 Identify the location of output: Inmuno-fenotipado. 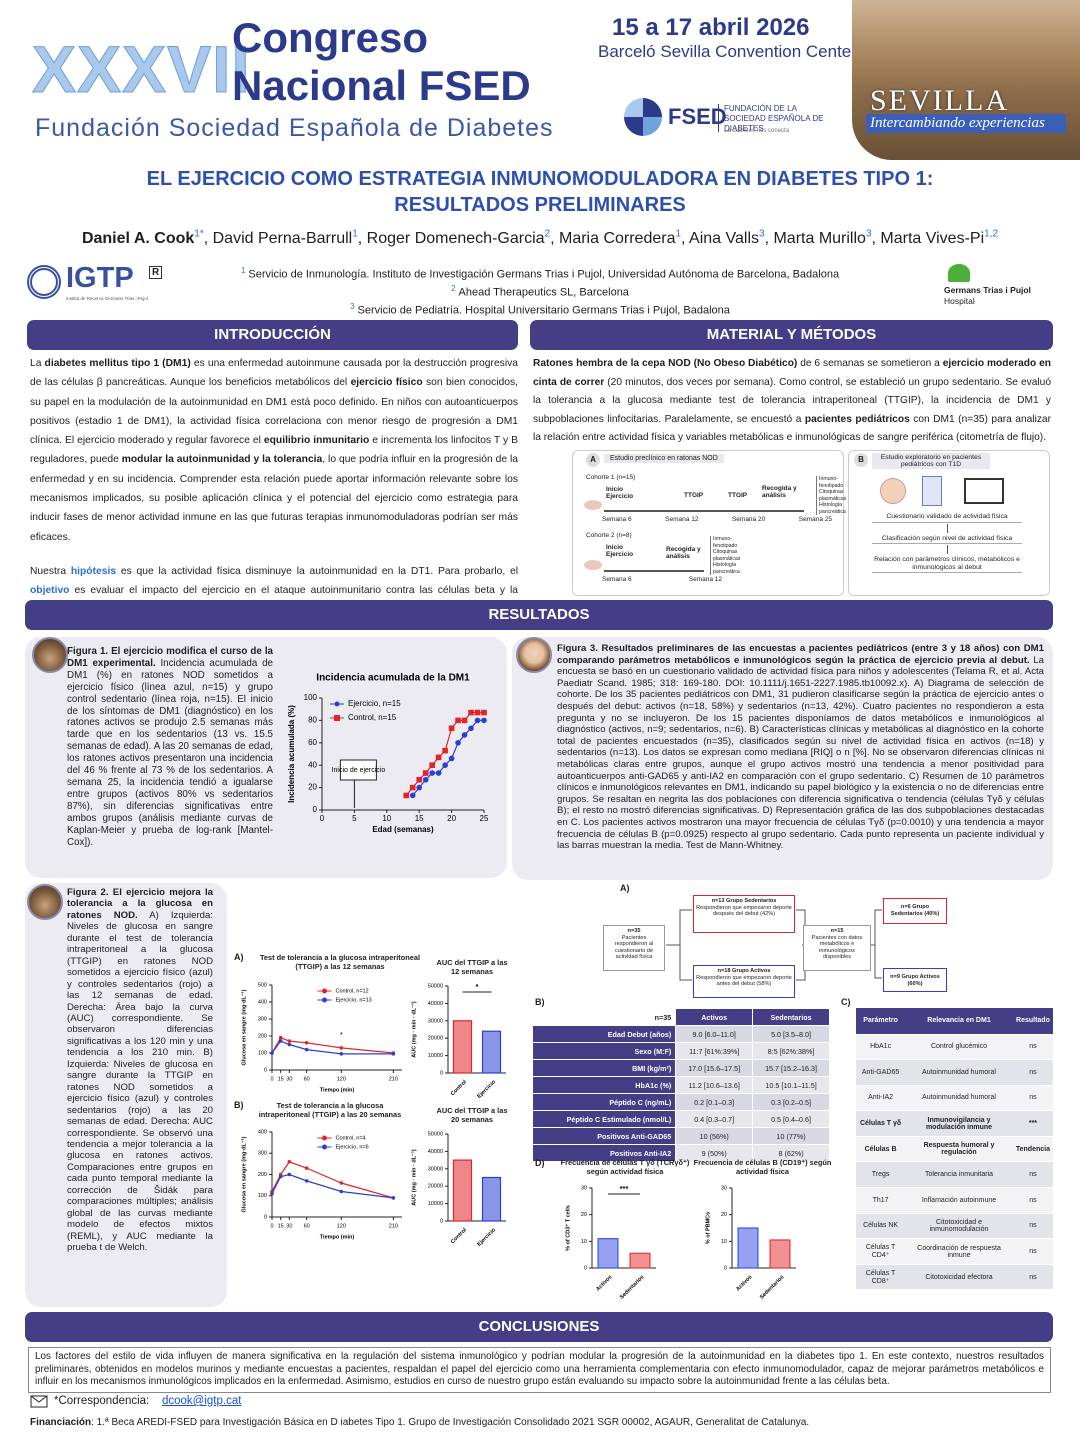
(831, 482).